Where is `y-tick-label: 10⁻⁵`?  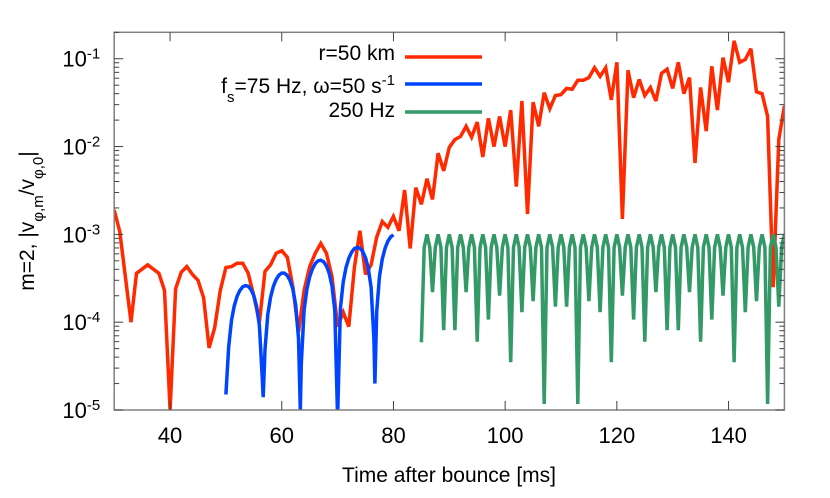 y-tick-label: 10⁻⁵ is located at coordinates (81, 410).